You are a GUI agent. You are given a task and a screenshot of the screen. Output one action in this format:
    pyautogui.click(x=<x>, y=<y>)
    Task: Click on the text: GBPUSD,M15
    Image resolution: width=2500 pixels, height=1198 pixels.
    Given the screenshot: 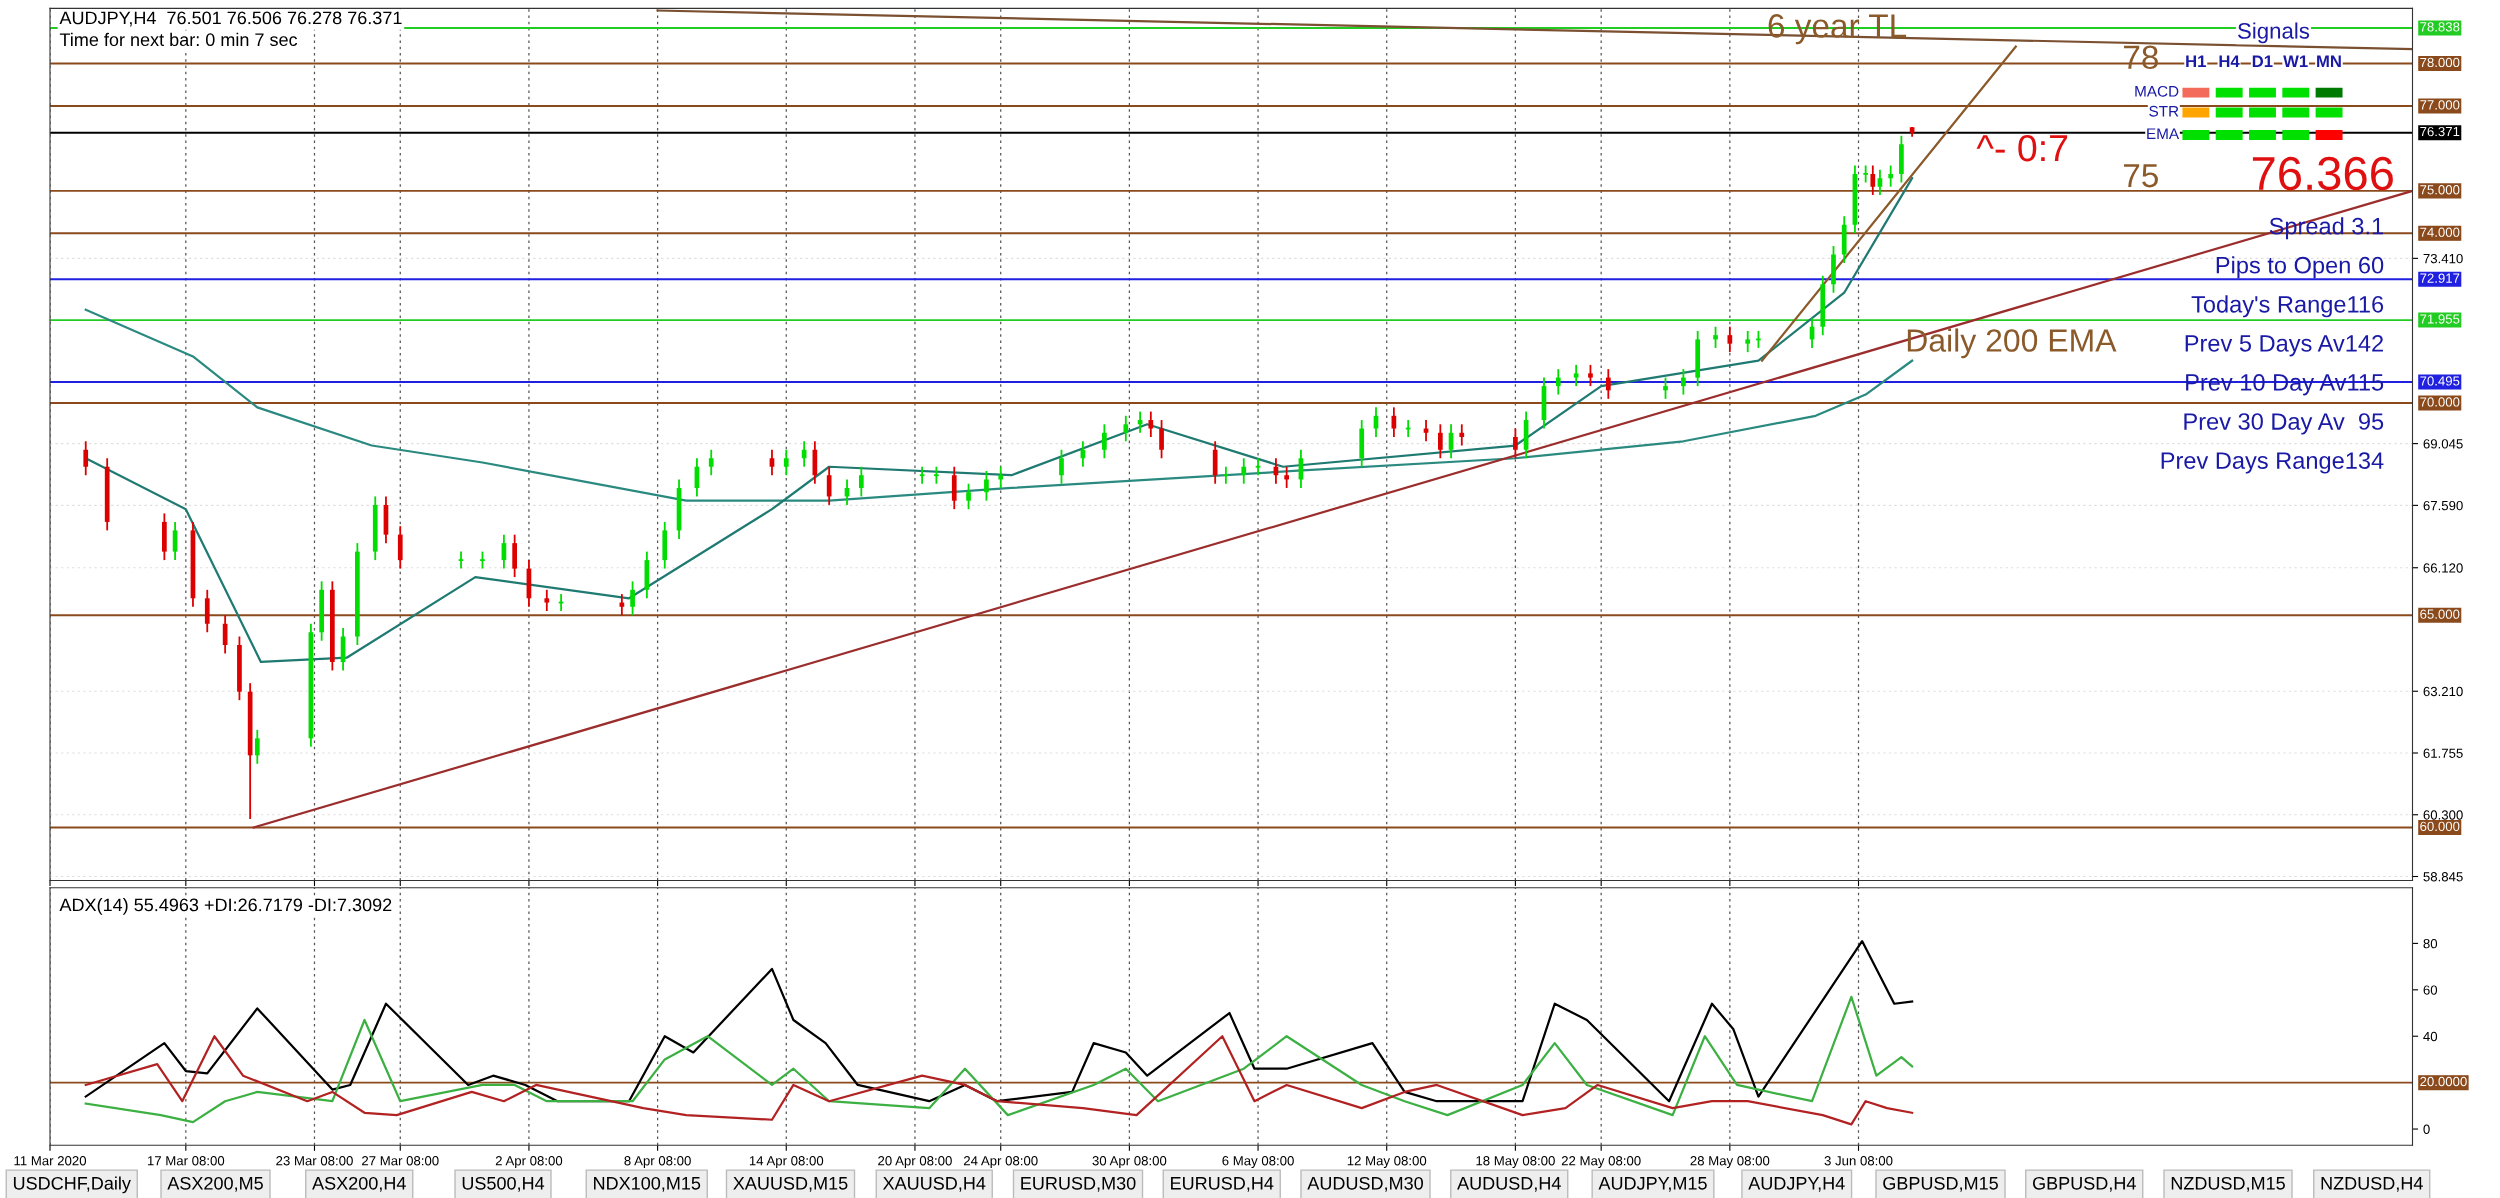 What is the action you would take?
    pyautogui.click(x=1940, y=1184)
    